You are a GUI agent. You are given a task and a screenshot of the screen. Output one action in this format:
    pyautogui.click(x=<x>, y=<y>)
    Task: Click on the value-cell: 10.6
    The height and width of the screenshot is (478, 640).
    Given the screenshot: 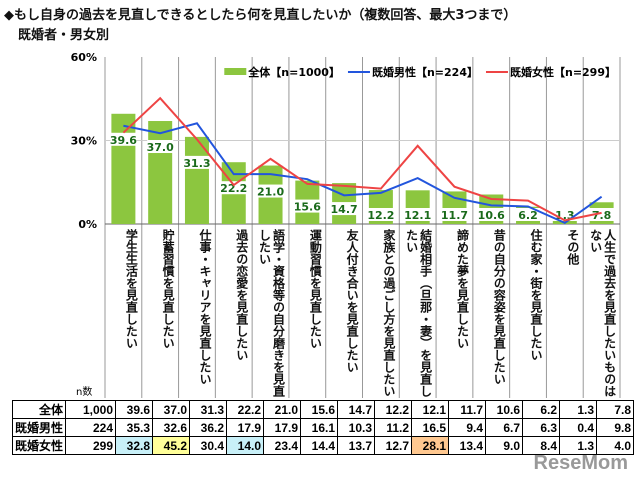 What is the action you would take?
    pyautogui.click(x=504, y=409)
    